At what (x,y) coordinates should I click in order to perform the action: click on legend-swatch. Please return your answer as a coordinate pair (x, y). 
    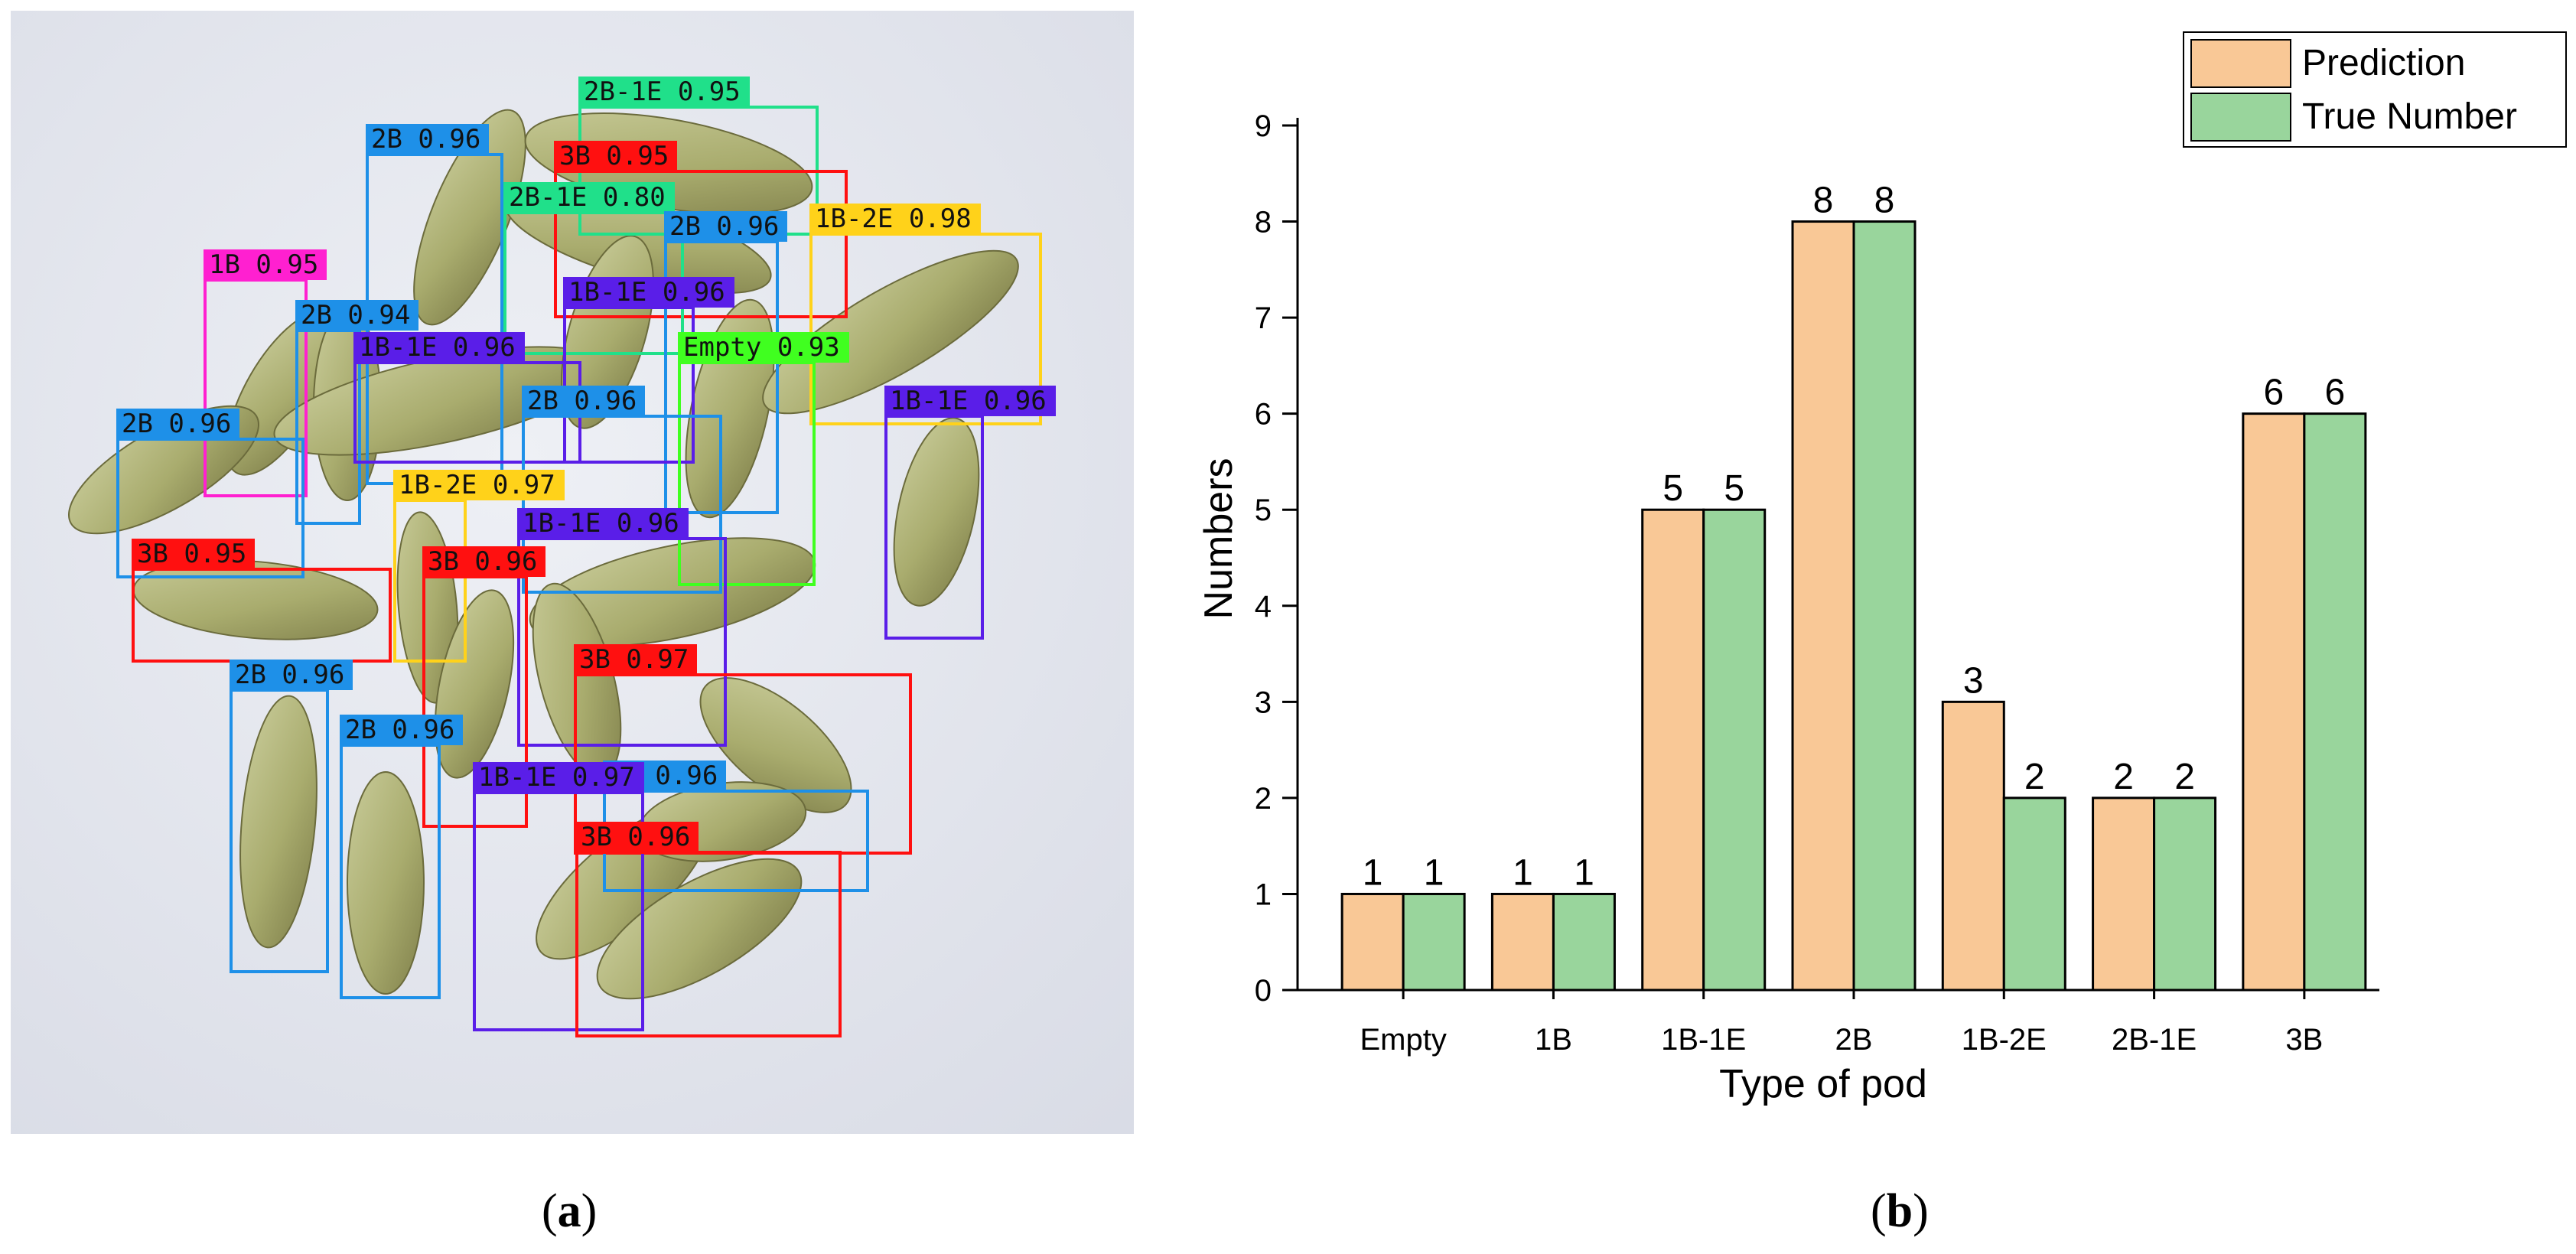
    Looking at the image, I should click on (2240, 64).